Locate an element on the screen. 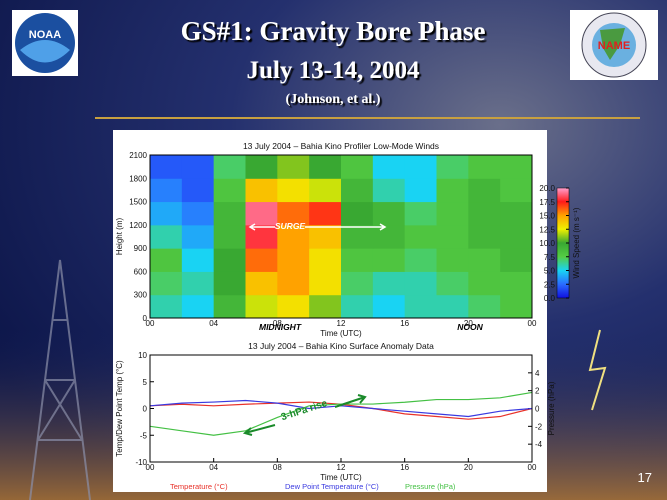  colorbar-tick-label: 12.5 is located at coordinates (547, 229).